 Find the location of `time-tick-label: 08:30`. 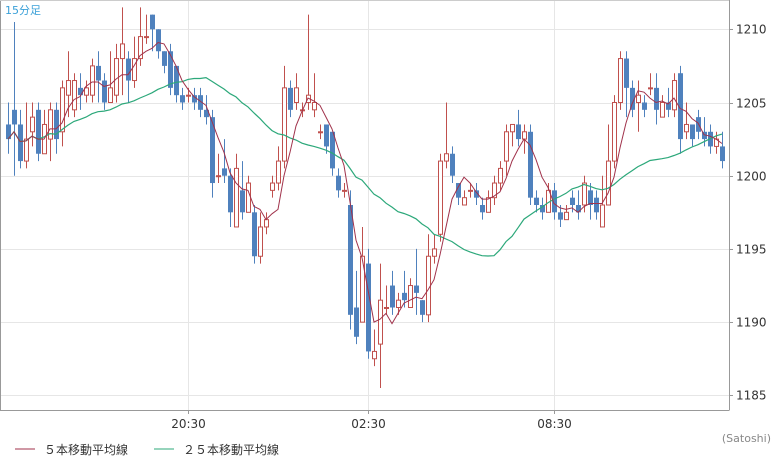

time-tick-label: 08:30 is located at coordinates (554, 424).